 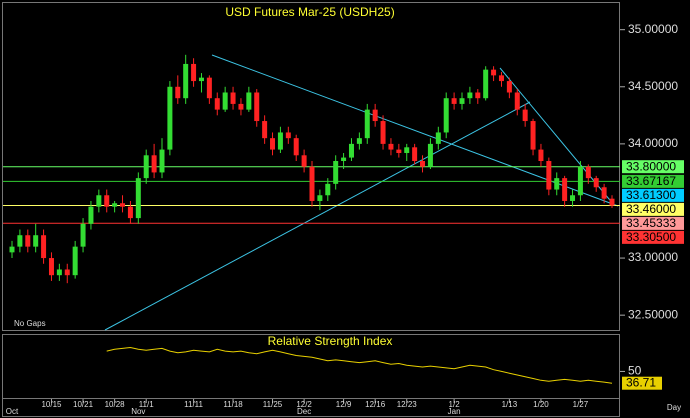 I want to click on x-tick-label: 1/13, so click(x=510, y=404).